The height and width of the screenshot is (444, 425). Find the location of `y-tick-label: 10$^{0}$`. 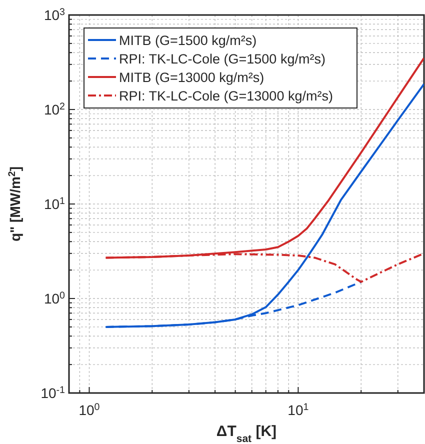

y-tick-label: 10$^{0}$ is located at coordinates (55, 298).